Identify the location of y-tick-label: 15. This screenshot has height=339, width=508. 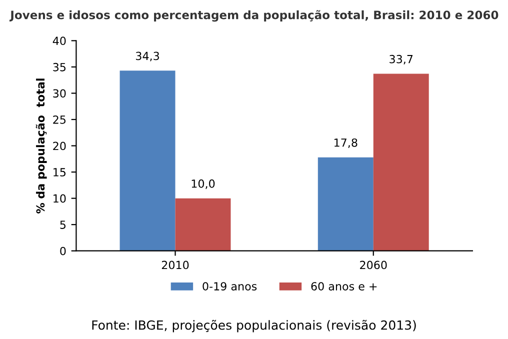
(60, 172).